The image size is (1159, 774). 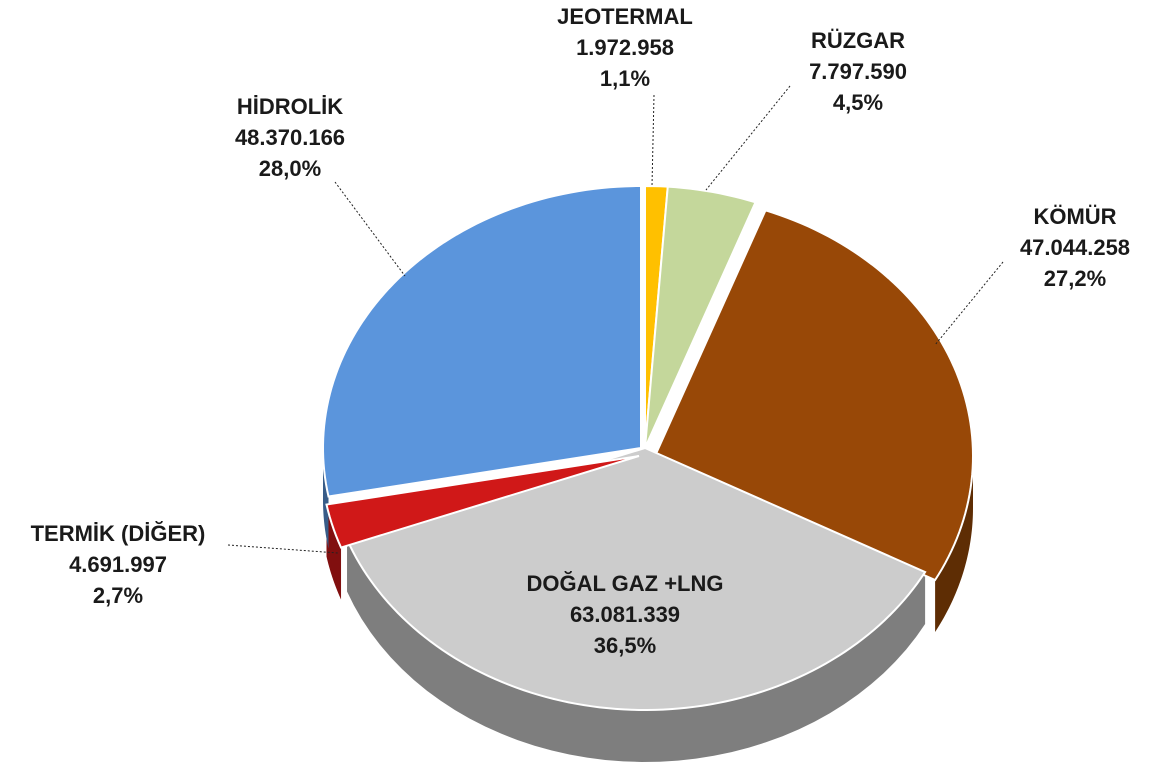 What do you see at coordinates (858, 40) in the screenshot?
I see `slice-label: RÜZGAR` at bounding box center [858, 40].